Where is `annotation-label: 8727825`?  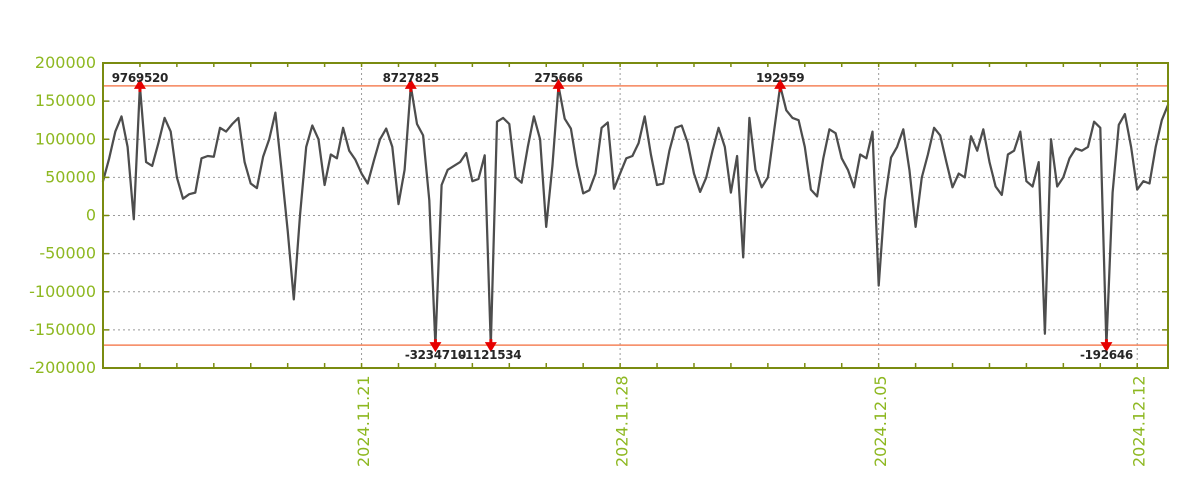 annotation-label: 8727825 is located at coordinates (411, 78).